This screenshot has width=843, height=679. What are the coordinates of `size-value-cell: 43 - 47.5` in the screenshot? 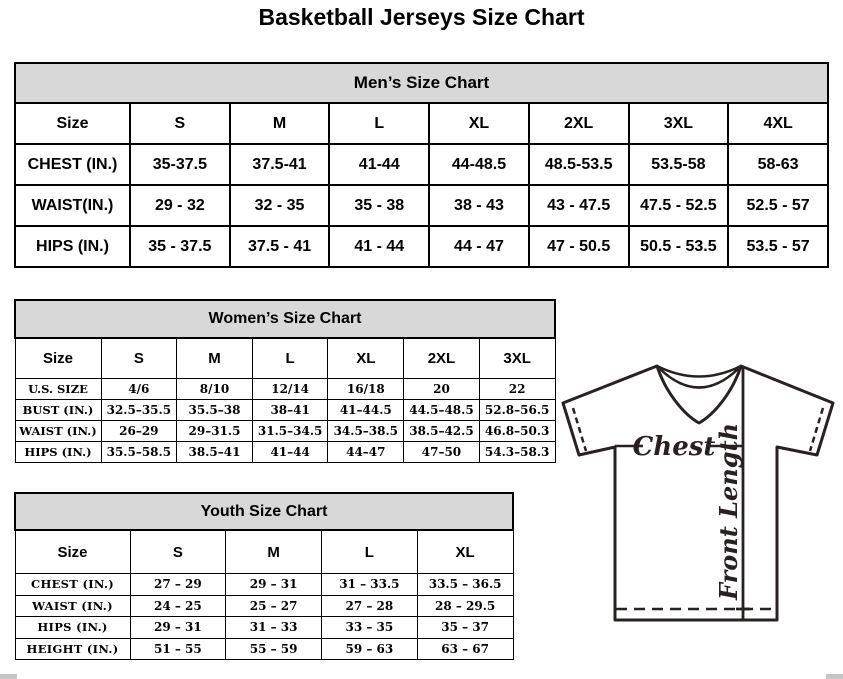 It's located at (578, 205).